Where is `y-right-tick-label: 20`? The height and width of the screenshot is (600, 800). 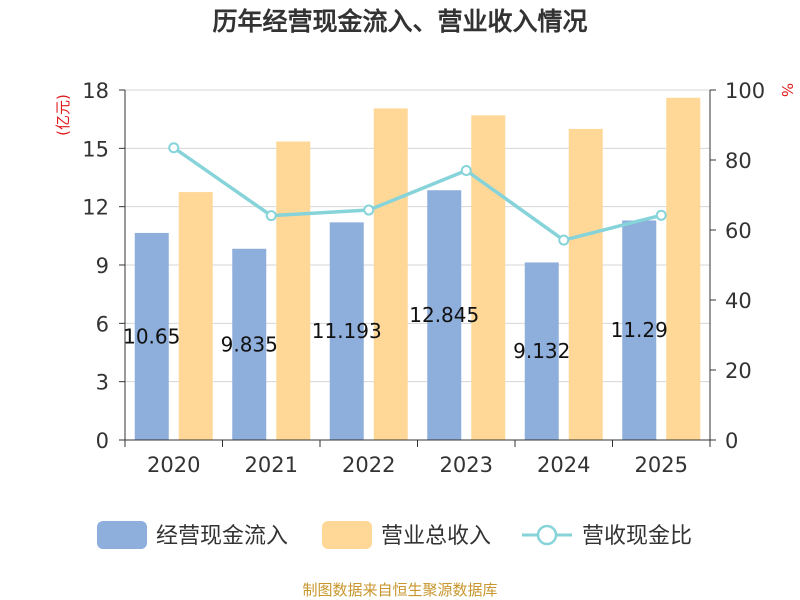
y-right-tick-label: 20 is located at coordinates (738, 371).